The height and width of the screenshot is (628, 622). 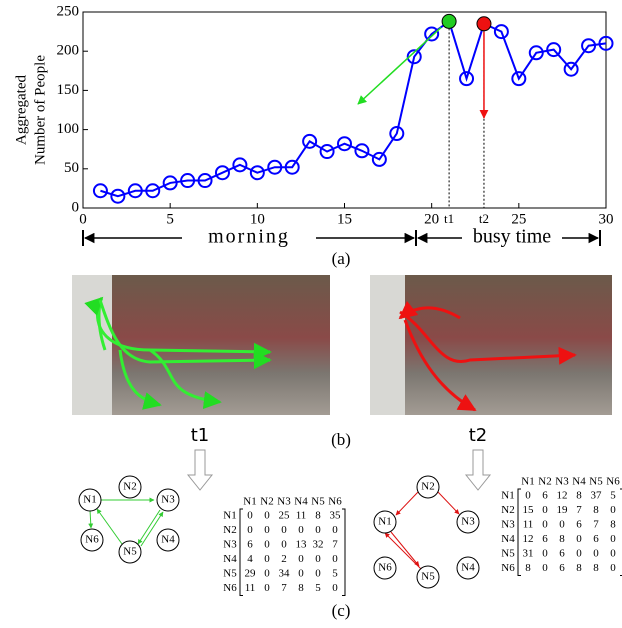 What do you see at coordinates (302, 545) in the screenshot?
I see `matrix-cell: 13` at bounding box center [302, 545].